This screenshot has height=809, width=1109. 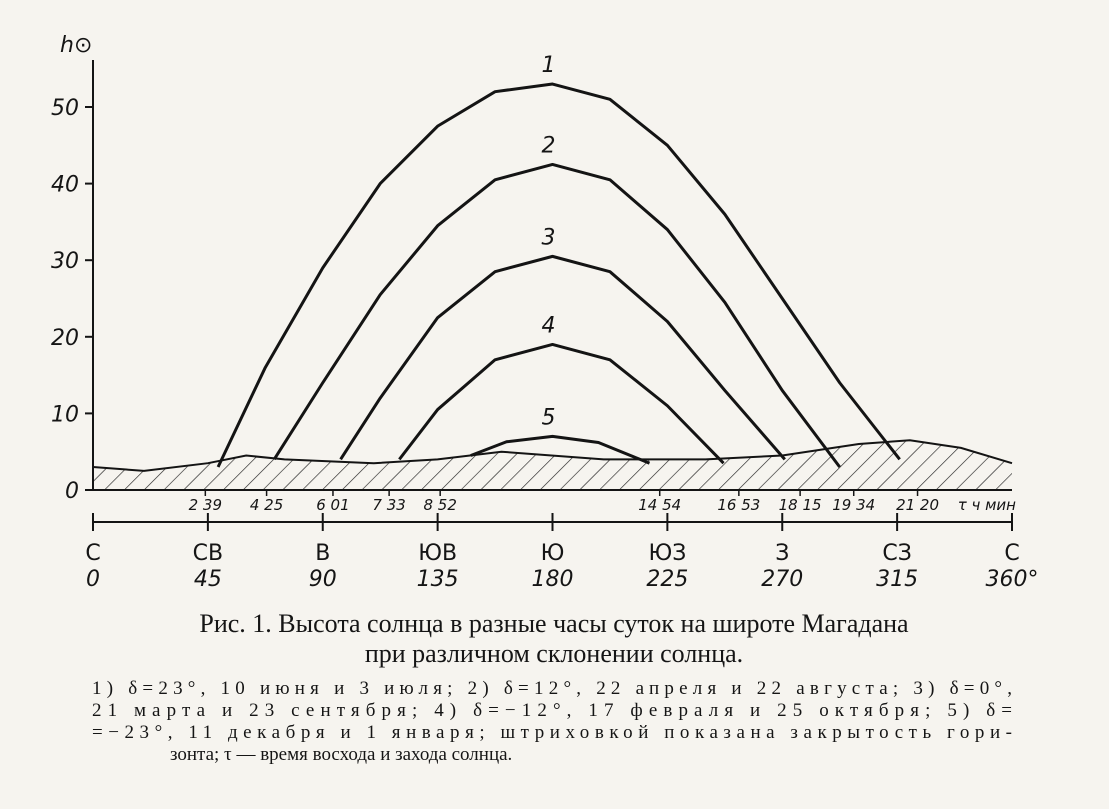 I want to click on time-label: 19 34, so click(x=853, y=505).